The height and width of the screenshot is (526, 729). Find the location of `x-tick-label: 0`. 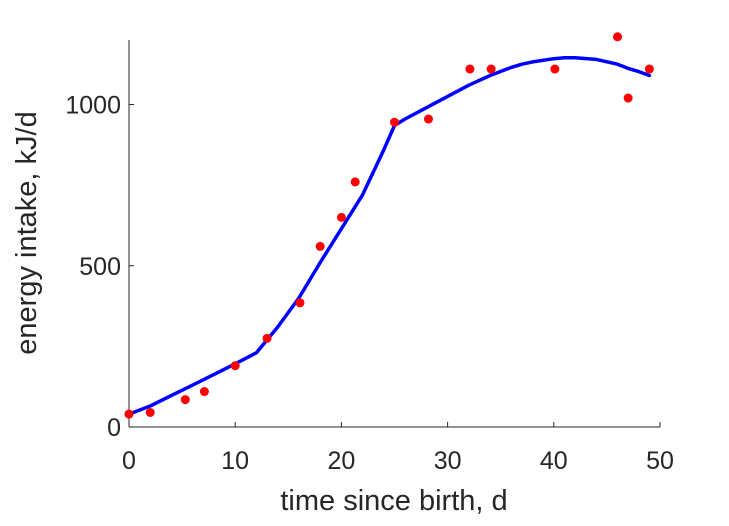

x-tick-label: 0 is located at coordinates (129, 461).